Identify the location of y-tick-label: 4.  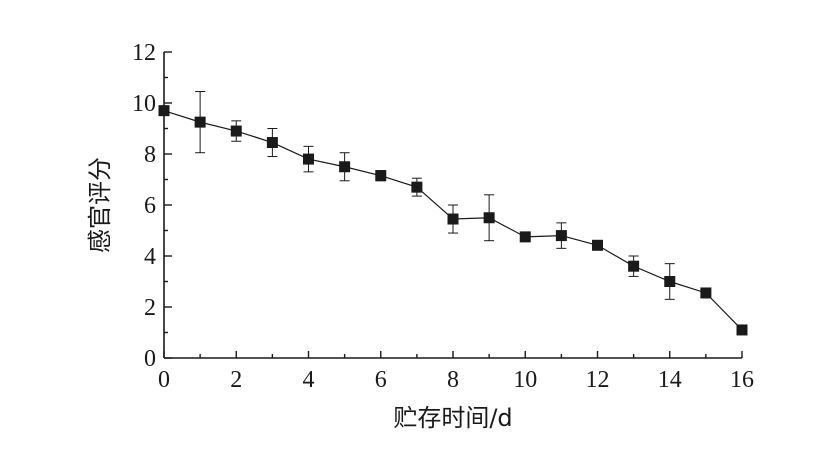
(150, 257).